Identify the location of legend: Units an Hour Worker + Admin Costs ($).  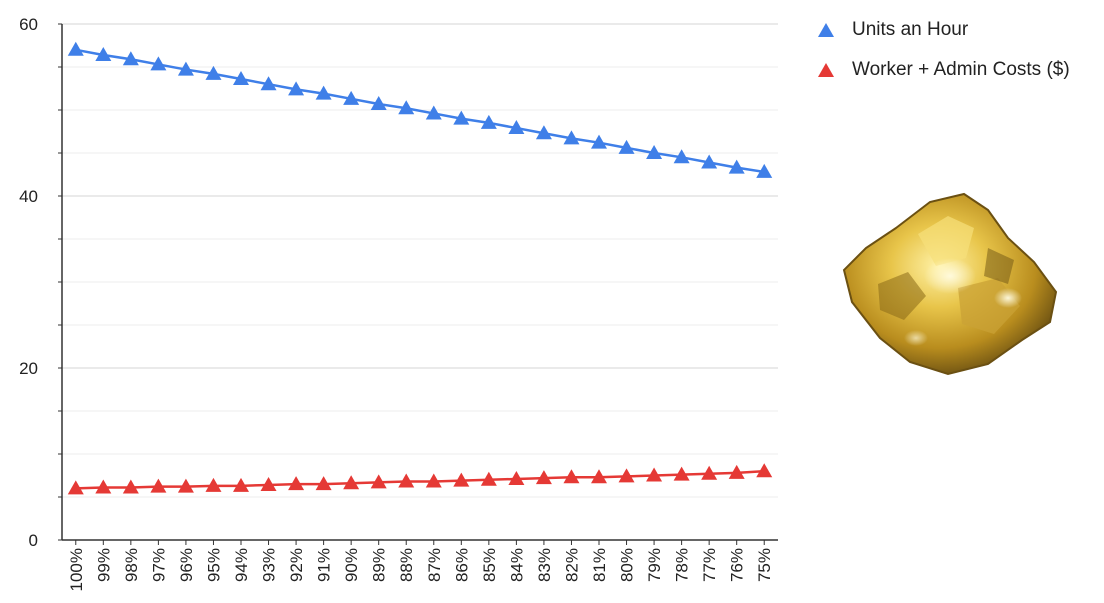
(944, 50).